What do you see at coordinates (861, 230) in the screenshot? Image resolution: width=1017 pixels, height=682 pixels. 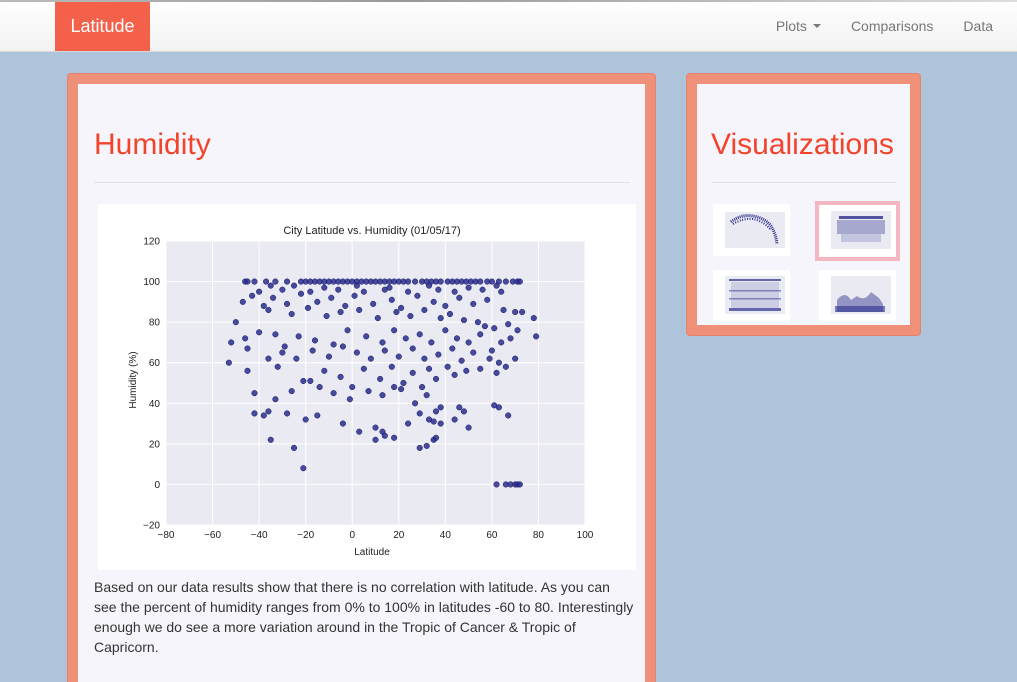 I see `humidity-thumbnail-icon` at bounding box center [861, 230].